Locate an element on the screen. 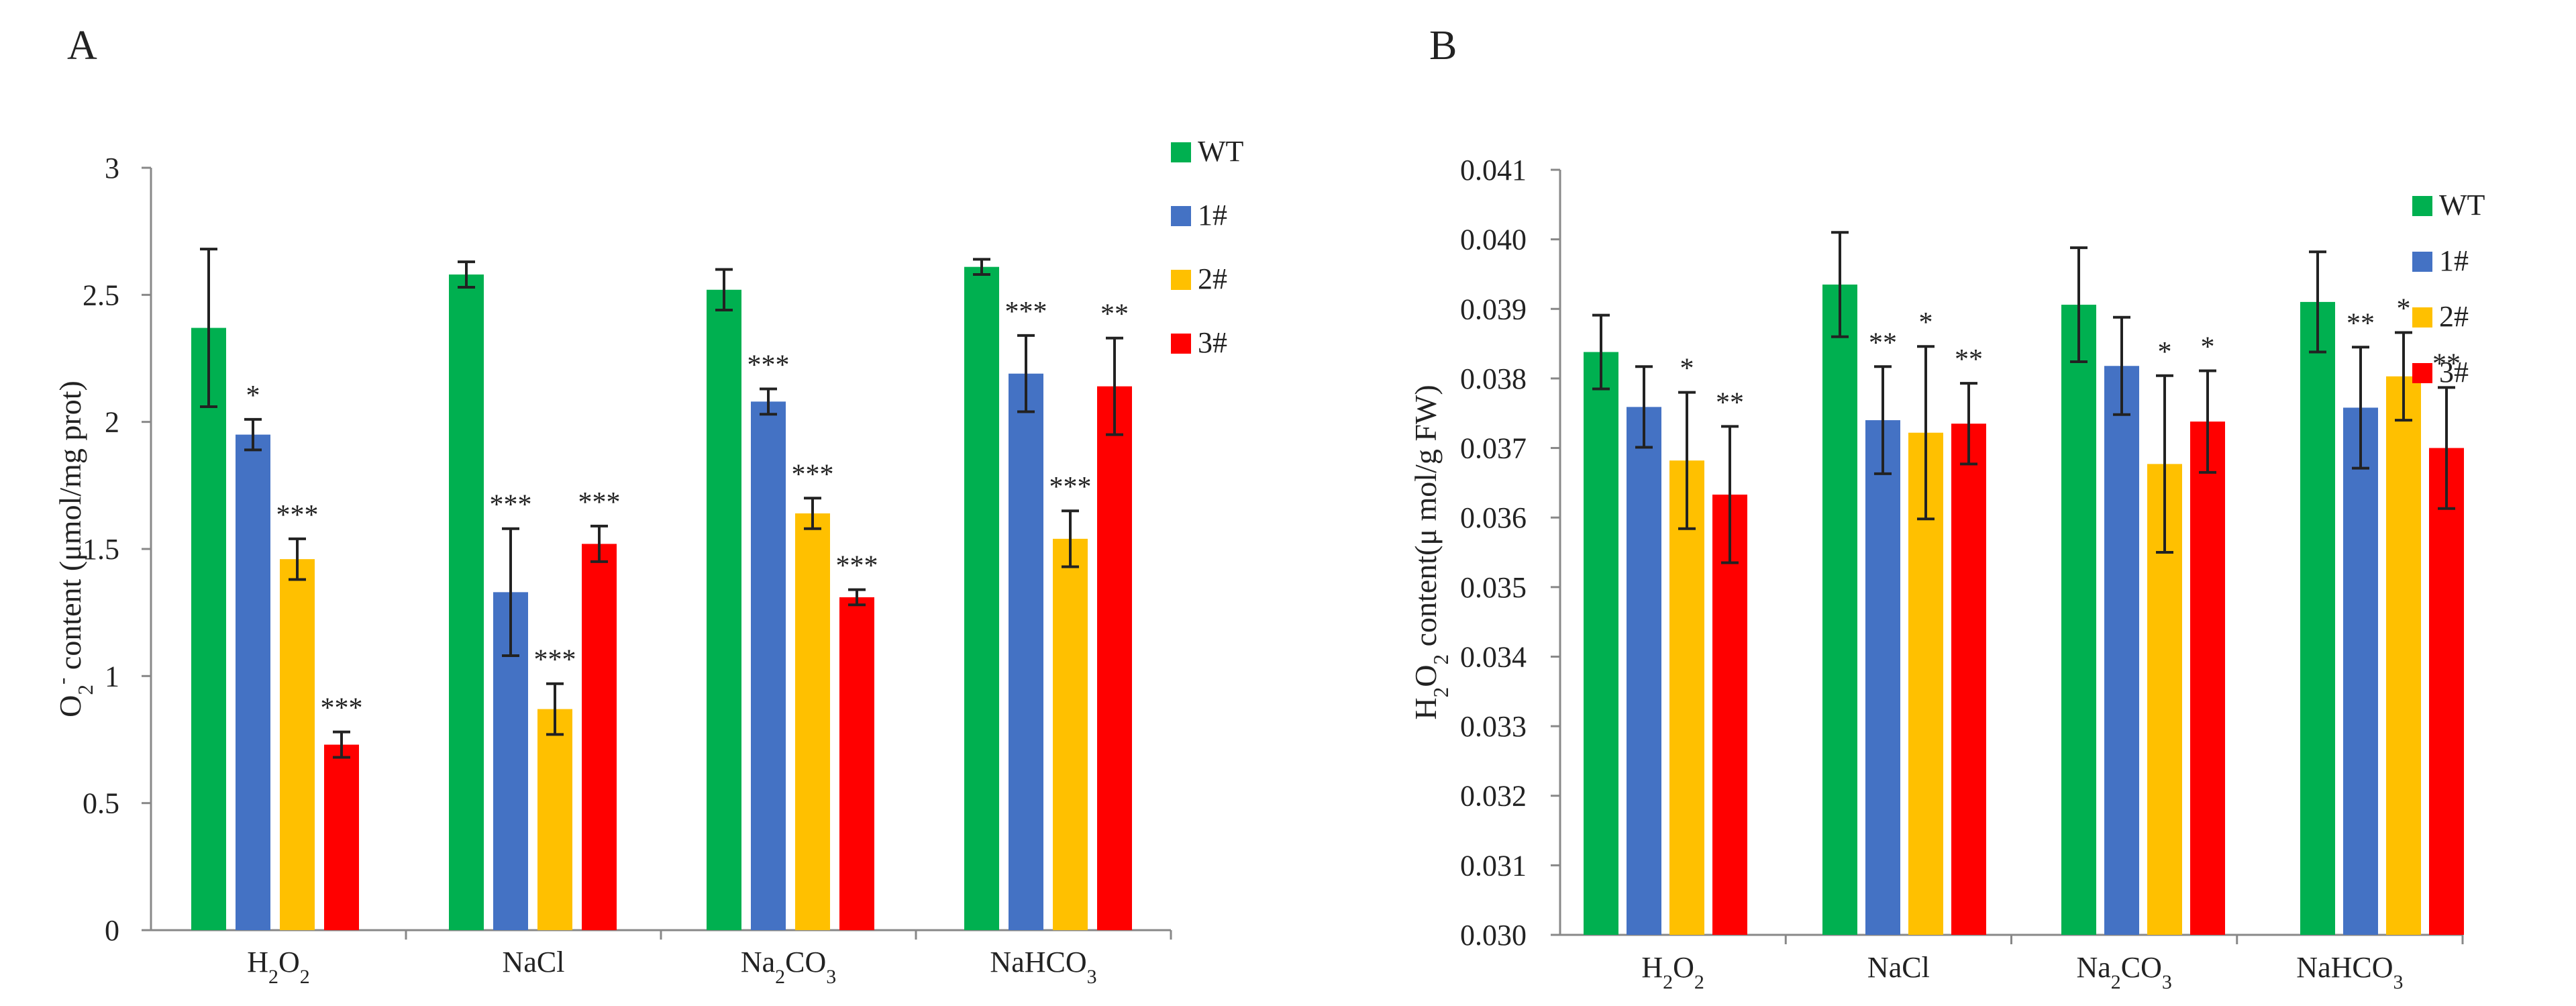 This screenshot has width=2576, height=1006. label-part: H is located at coordinates (1425, 708).